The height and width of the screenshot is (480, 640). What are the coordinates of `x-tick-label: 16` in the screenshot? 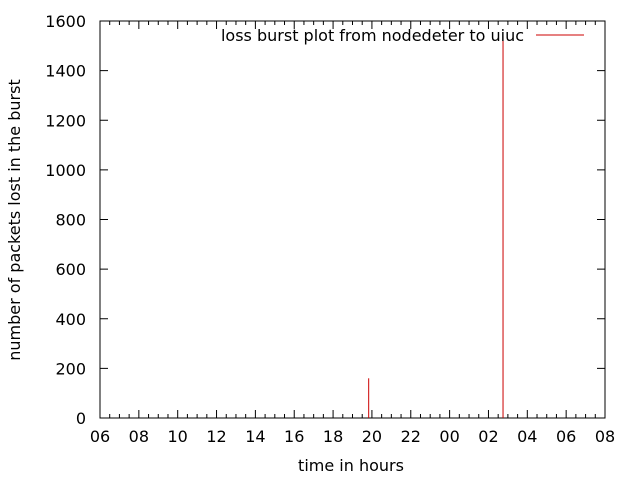 It's located at (294, 436).